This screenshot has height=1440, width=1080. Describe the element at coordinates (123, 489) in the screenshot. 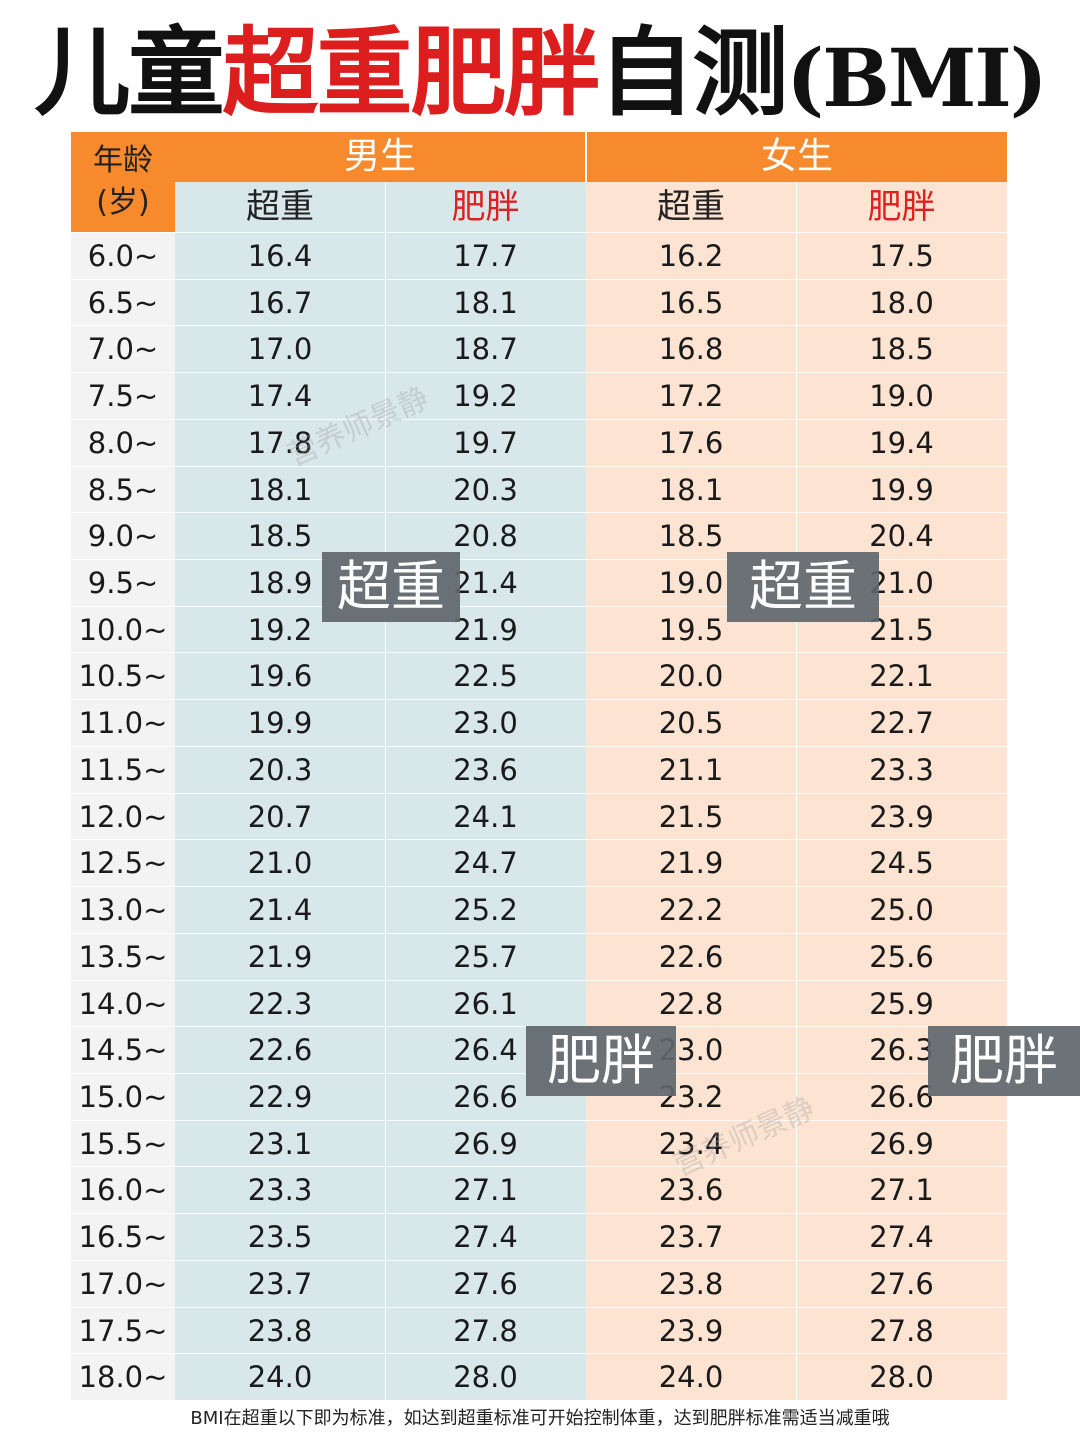

I see `age-cell: 8.5~` at that location.